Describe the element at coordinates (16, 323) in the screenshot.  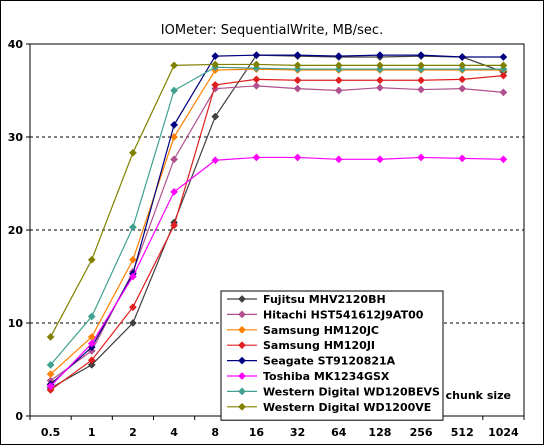
I see `y-tick-label: 10` at that location.